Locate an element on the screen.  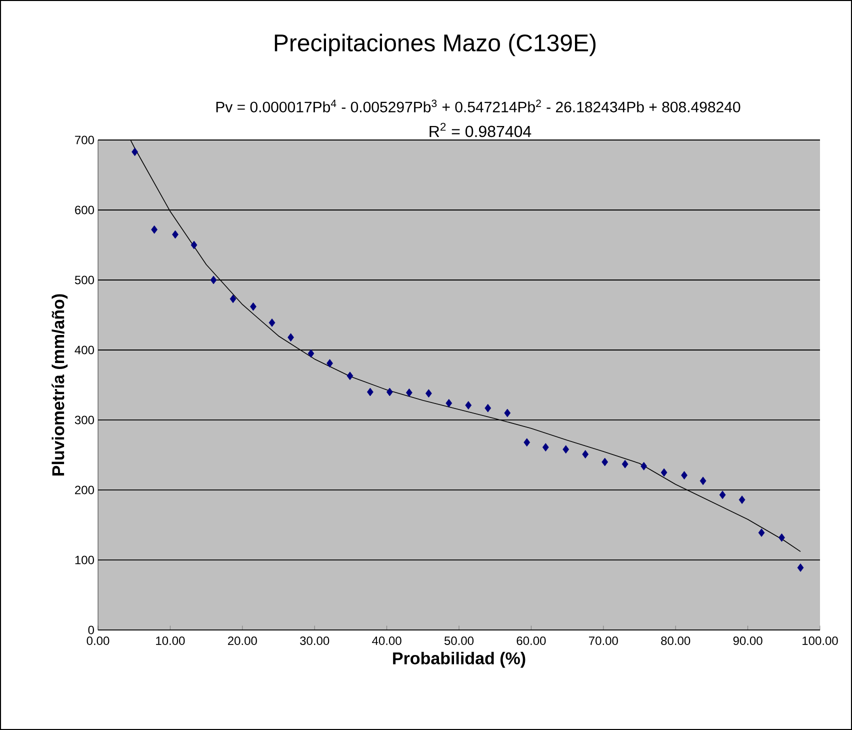
x-tick-label: 10.00 is located at coordinates (170, 641).